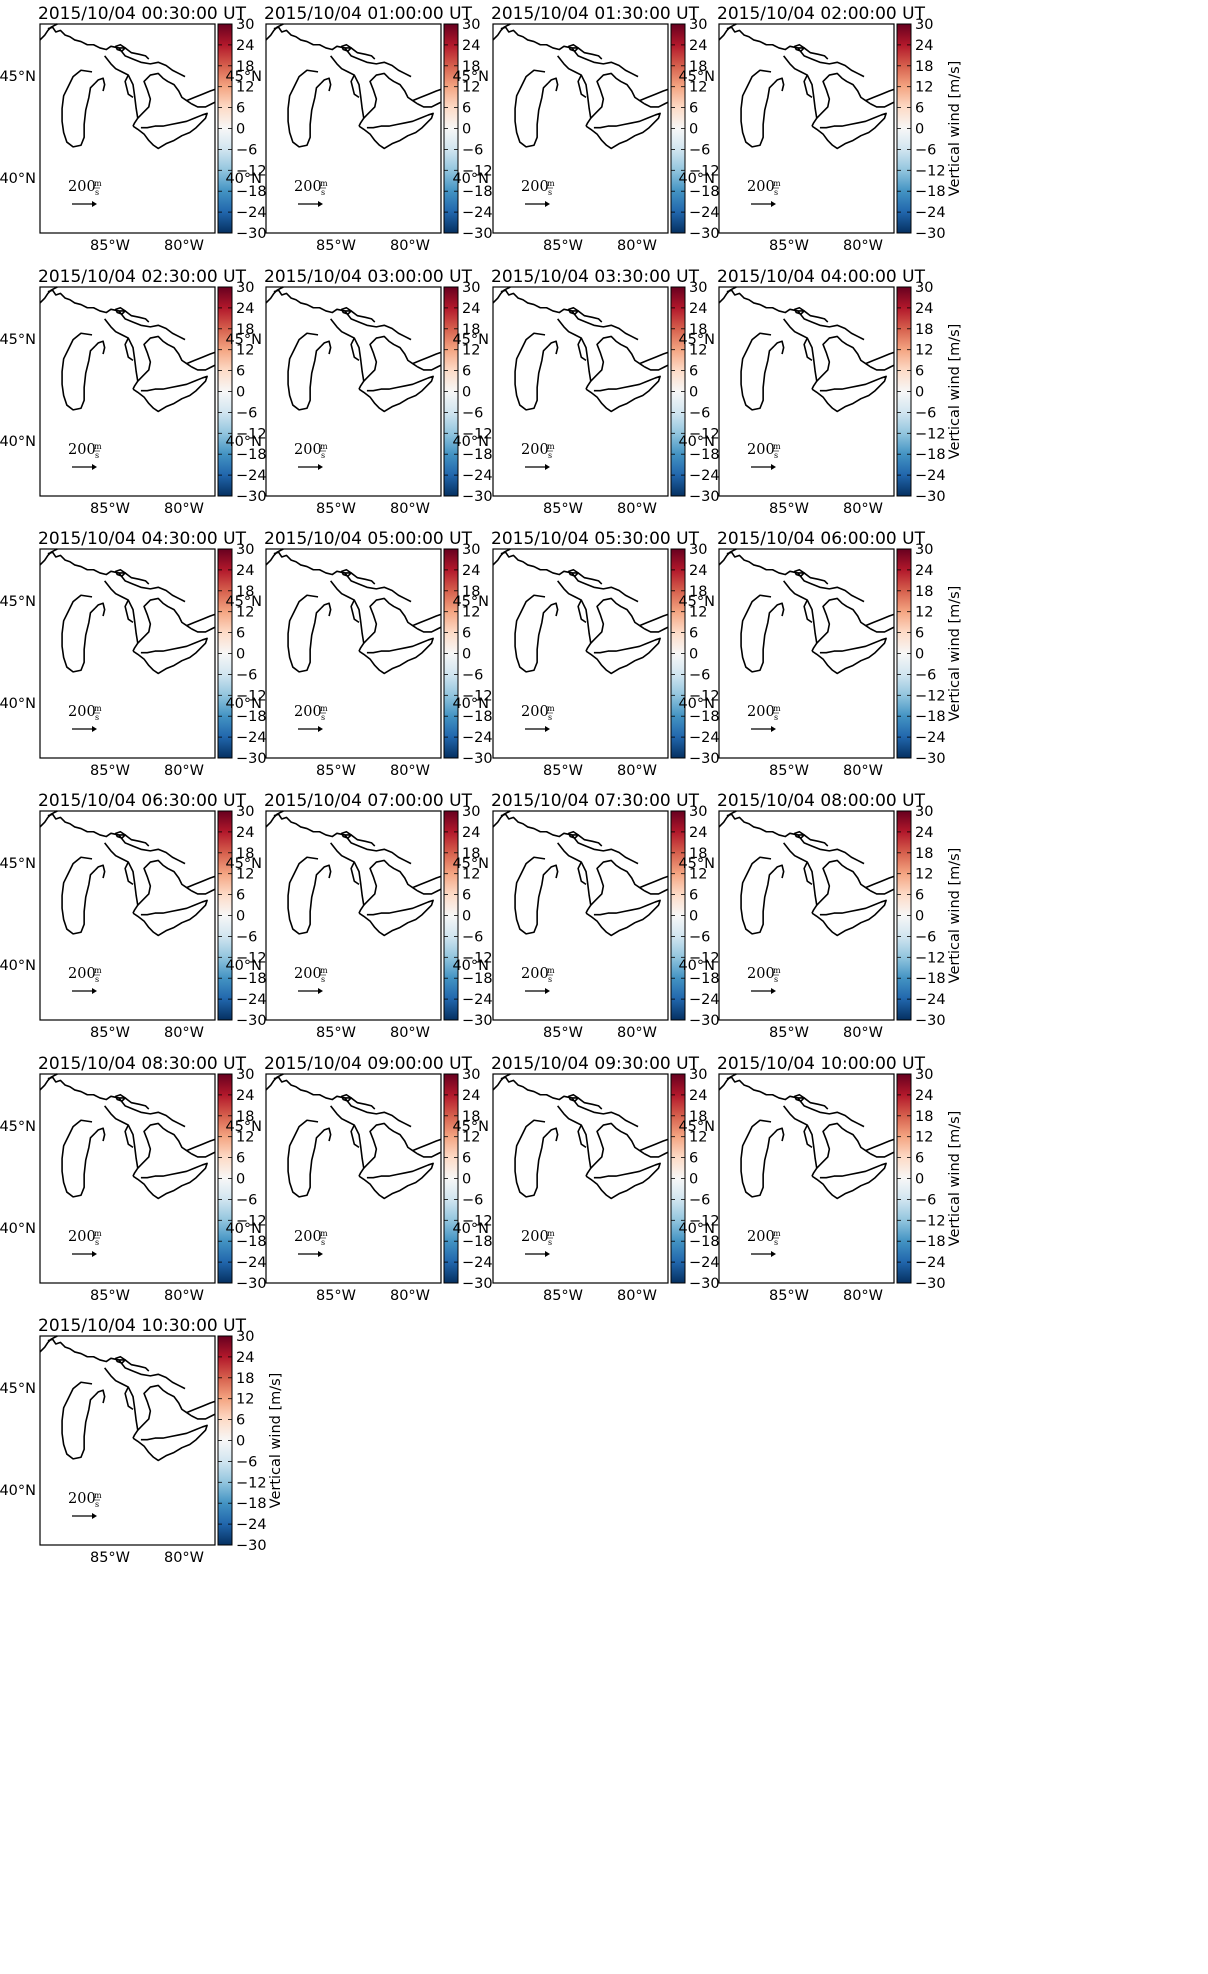 The width and height of the screenshot is (1208, 1974). I want to click on panel-title: 2015/10/04 04:00:00 UT, so click(821, 277).